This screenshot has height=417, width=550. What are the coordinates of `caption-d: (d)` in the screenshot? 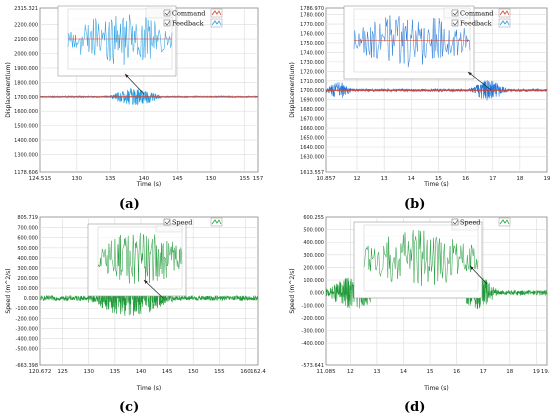 It's located at (415, 407).